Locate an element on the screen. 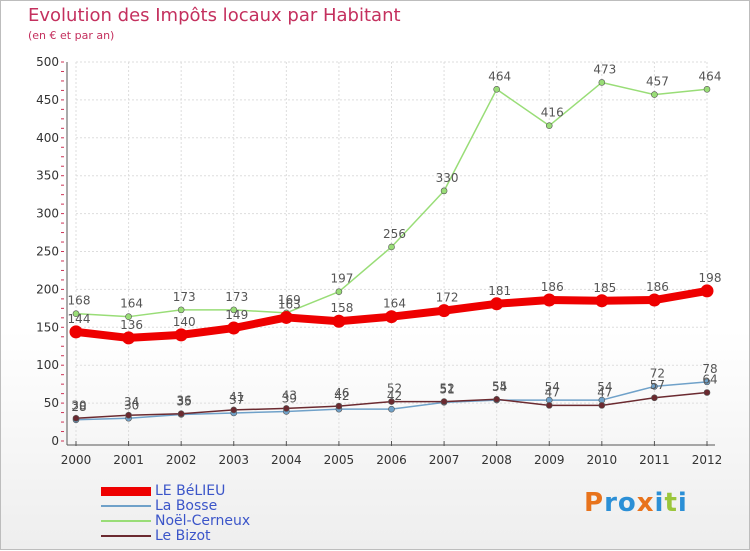 This screenshot has height=551, width=750. data-label-le-bizot: 47 is located at coordinates (552, 392).